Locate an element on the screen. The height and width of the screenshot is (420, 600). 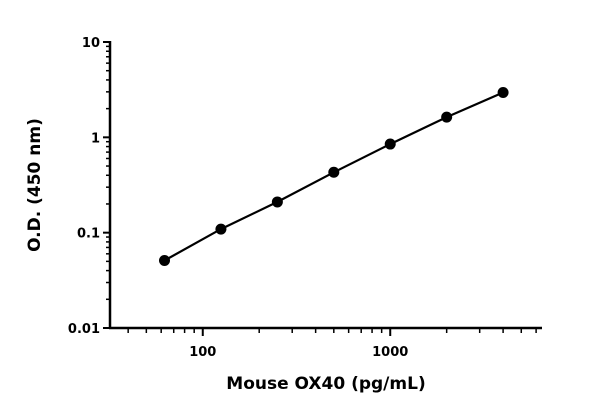
x-tick-label: 100 is located at coordinates (202, 352).